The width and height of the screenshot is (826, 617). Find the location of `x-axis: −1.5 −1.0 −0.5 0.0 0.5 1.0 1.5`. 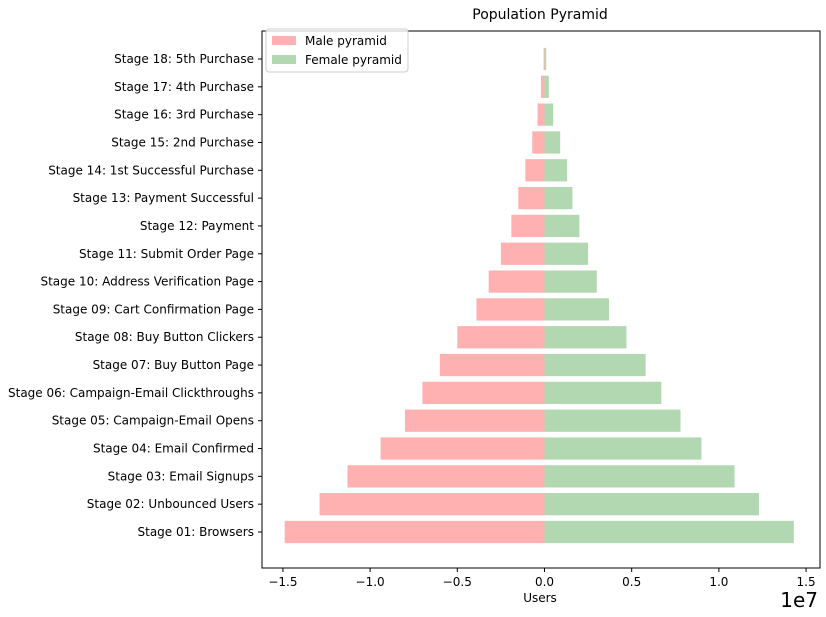

x-axis: −1.5 −1.0 −0.5 0.0 0.5 1.0 1.5 is located at coordinates (542, 578).